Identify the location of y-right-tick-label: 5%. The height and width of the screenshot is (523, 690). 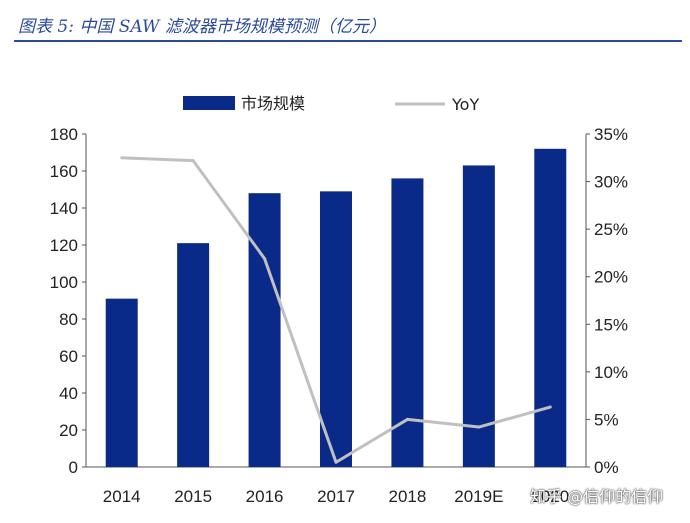
(606, 419).